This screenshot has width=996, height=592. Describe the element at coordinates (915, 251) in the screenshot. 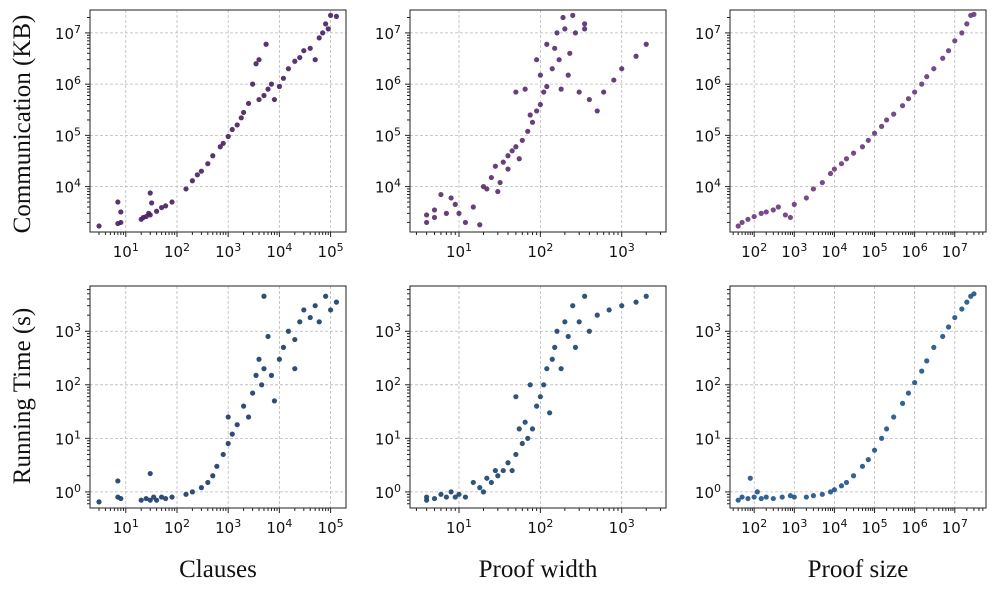

I see `x-tick-label: 10⁶` at that location.